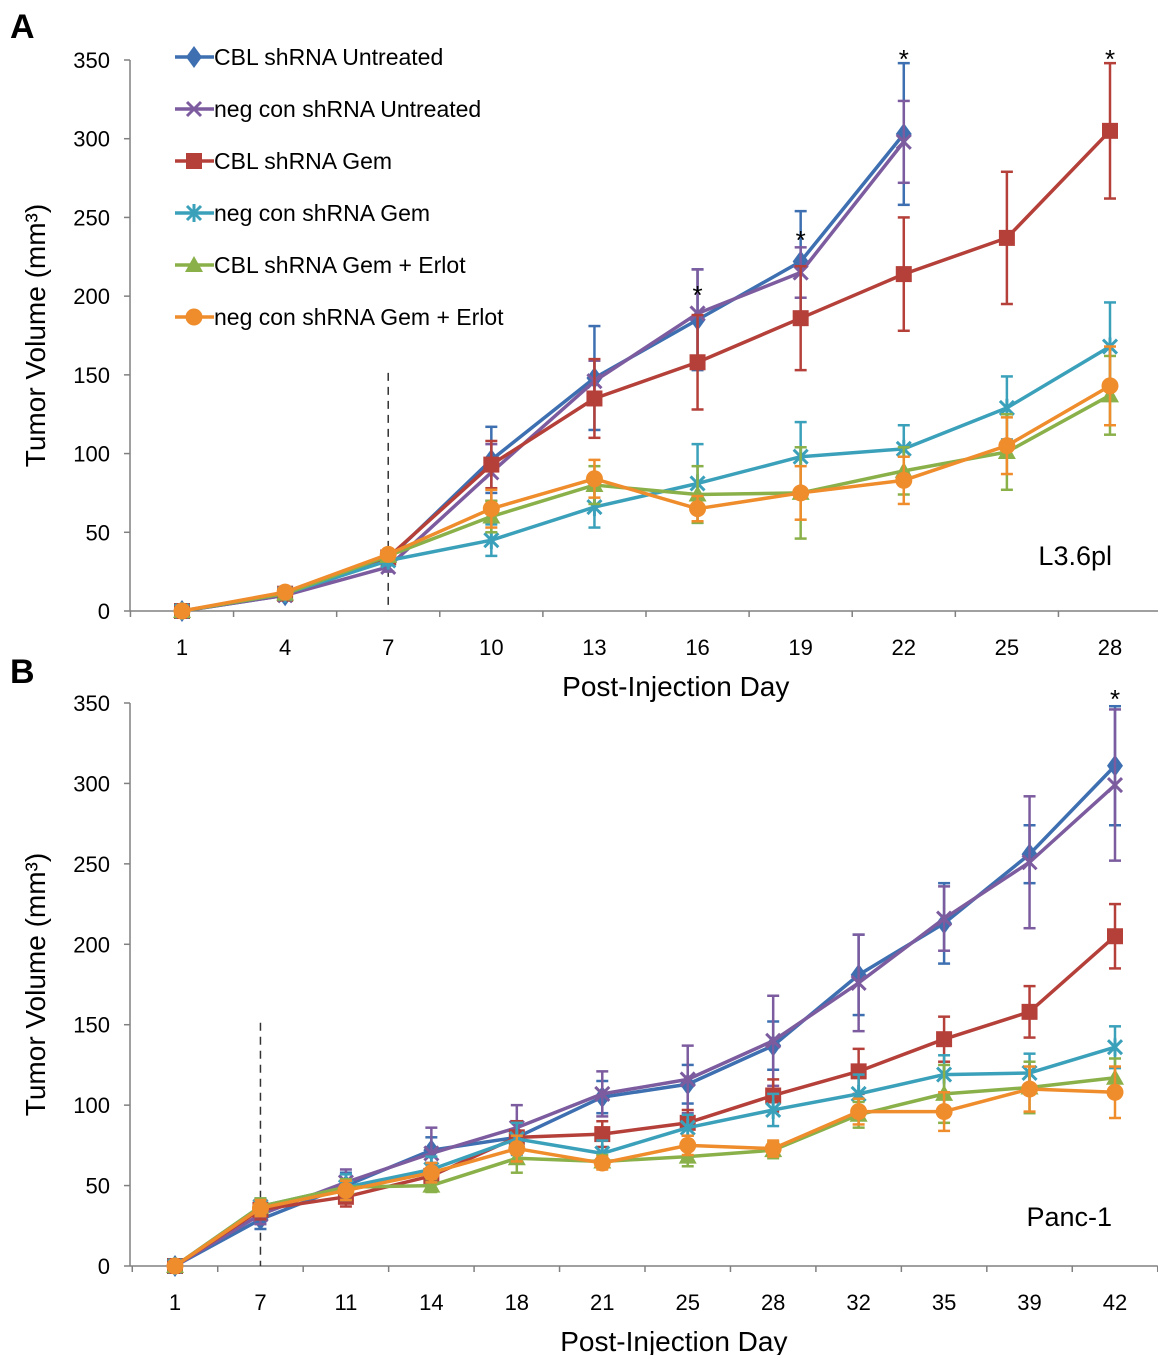  Describe the element at coordinates (944, 1302) in the screenshot. I see `x-tick-label: 35` at that location.